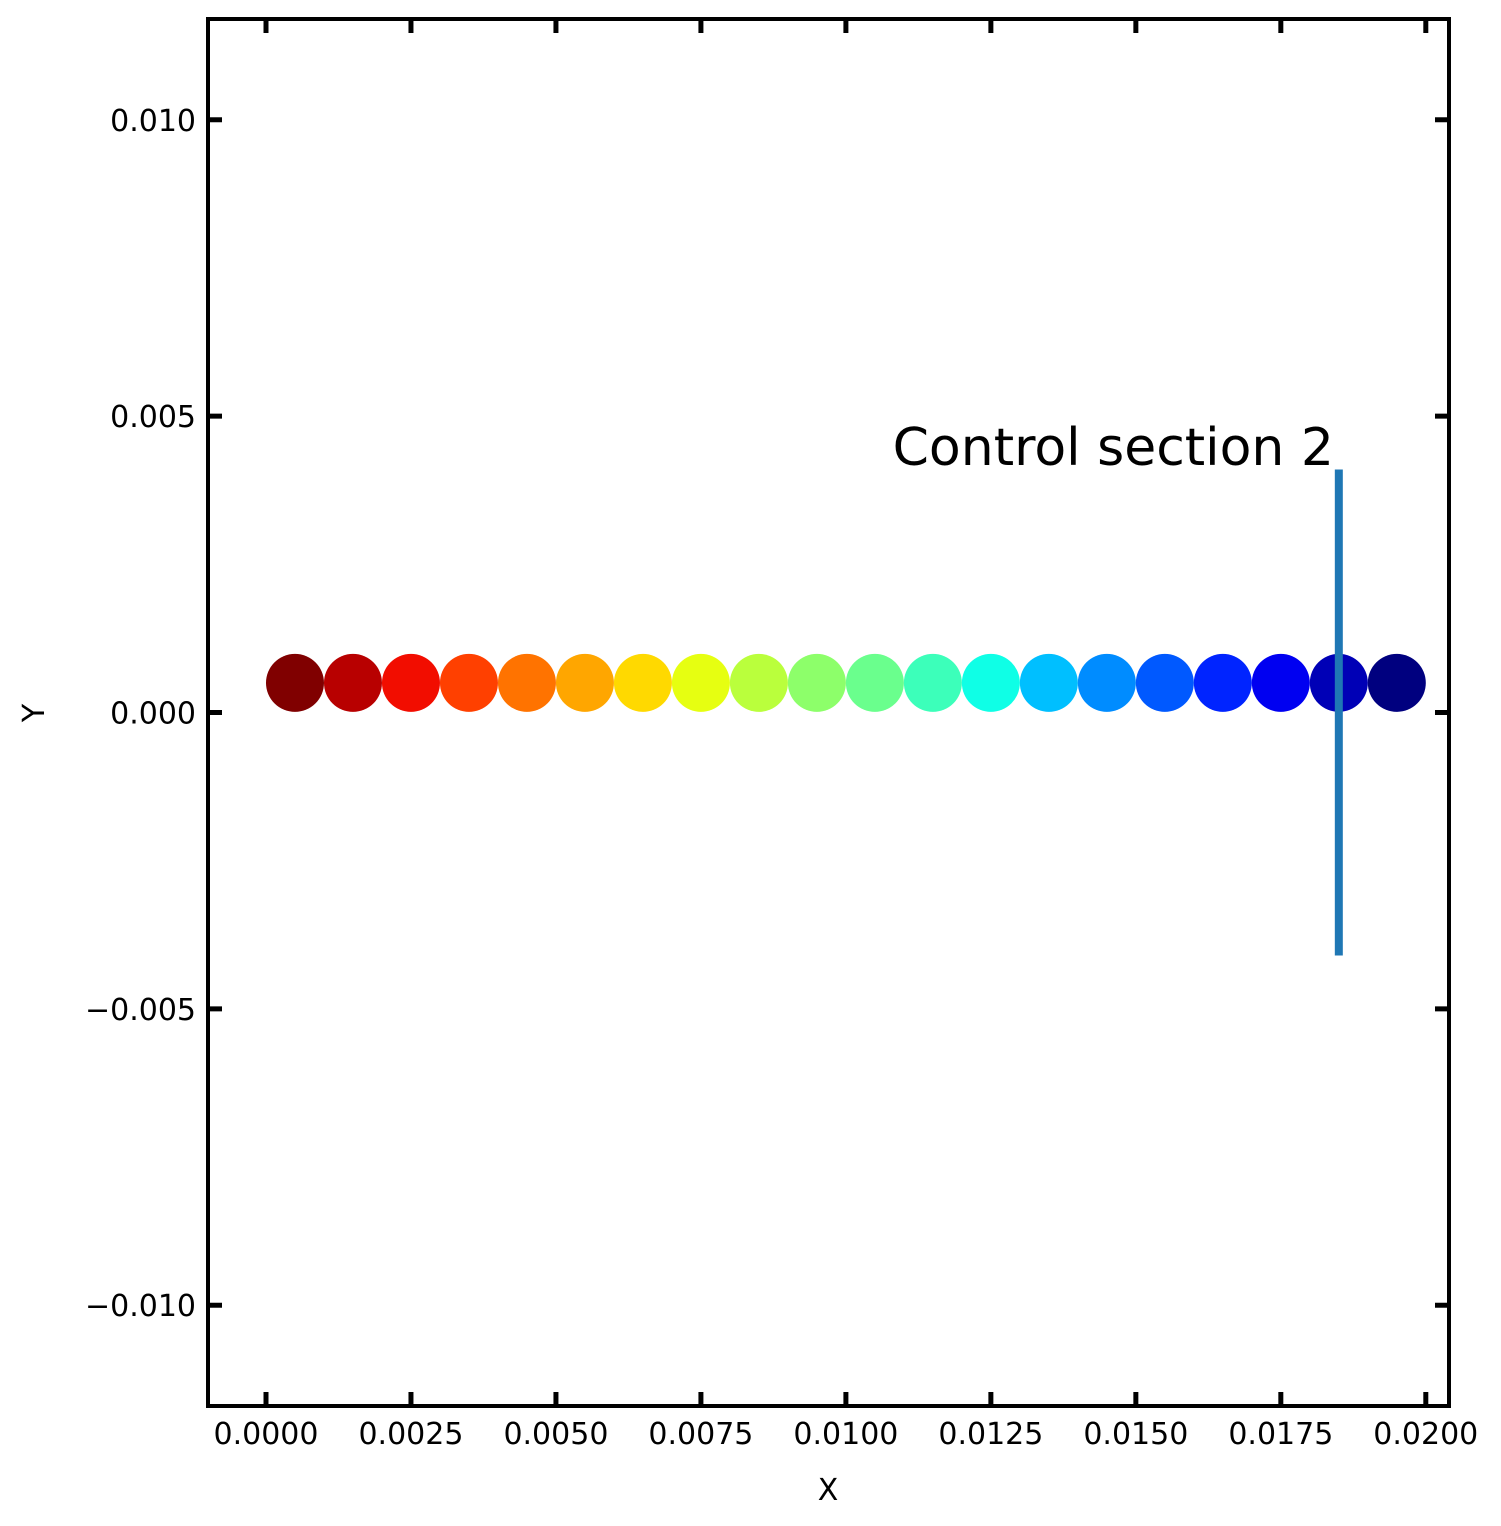 The width and height of the screenshot is (1501, 1526). I want to click on control-section-annotation: Control section 2, so click(1113, 448).